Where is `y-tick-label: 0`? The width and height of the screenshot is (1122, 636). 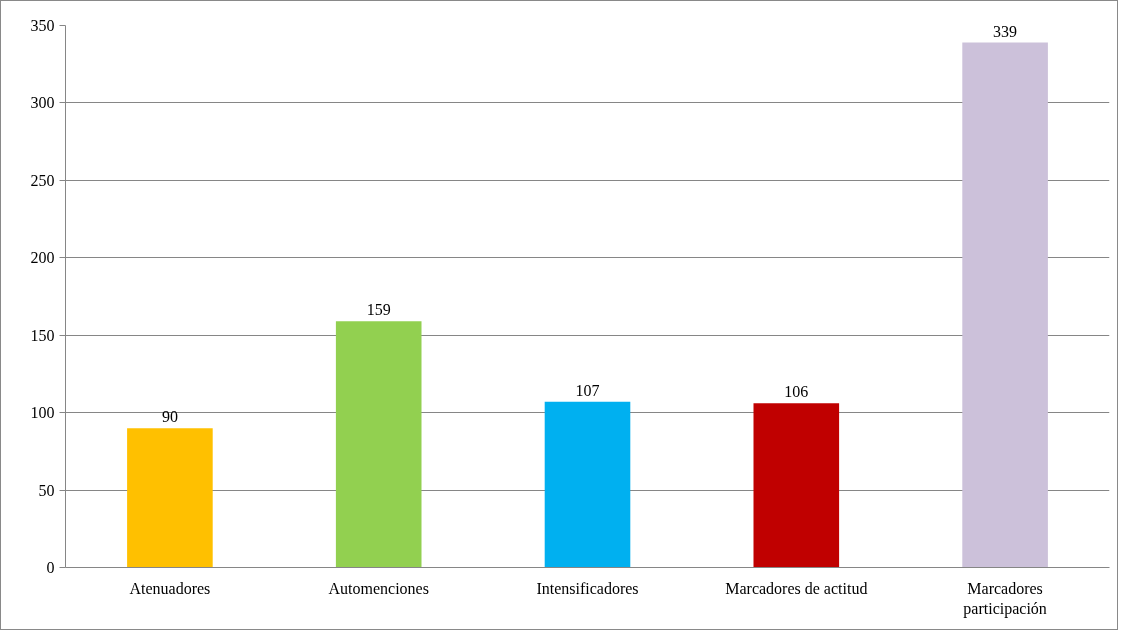
y-tick-label: 0 is located at coordinates (50, 567).